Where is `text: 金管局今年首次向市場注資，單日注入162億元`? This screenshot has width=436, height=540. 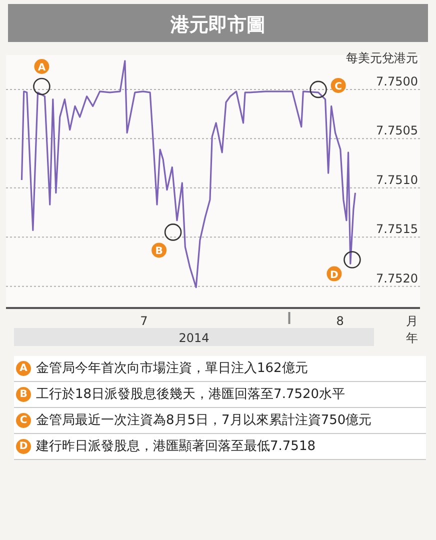 text: 金管局今年首次向市場注資，單日注入162億元 is located at coordinates (172, 369).